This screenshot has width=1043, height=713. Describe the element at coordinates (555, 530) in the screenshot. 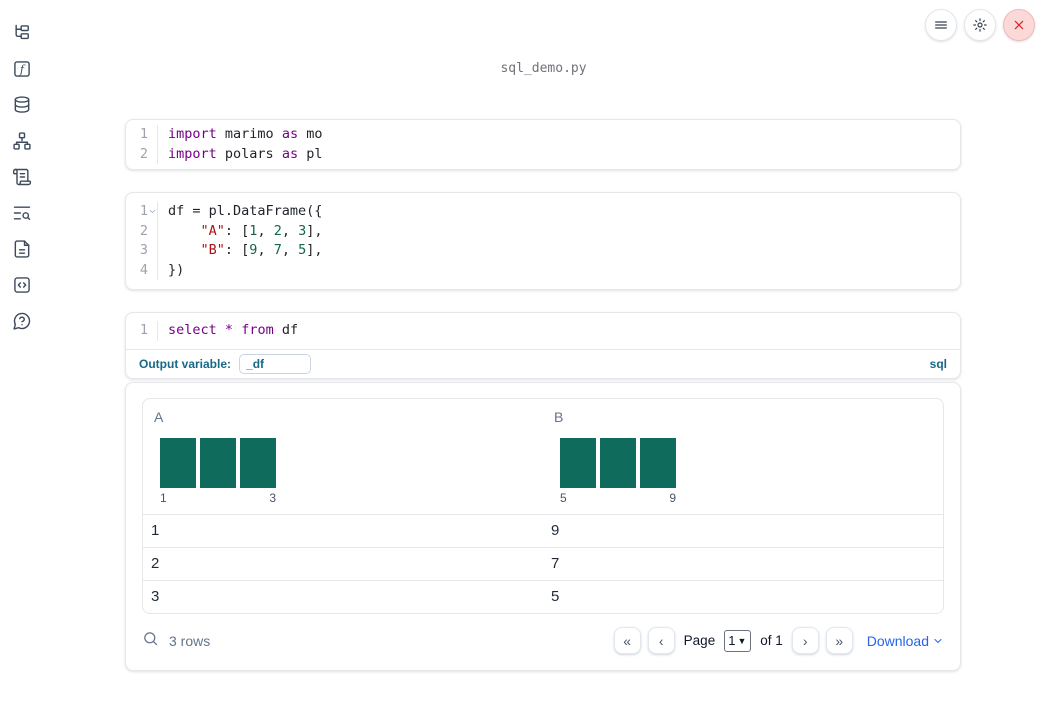

I see `table-cell: 9` at that location.